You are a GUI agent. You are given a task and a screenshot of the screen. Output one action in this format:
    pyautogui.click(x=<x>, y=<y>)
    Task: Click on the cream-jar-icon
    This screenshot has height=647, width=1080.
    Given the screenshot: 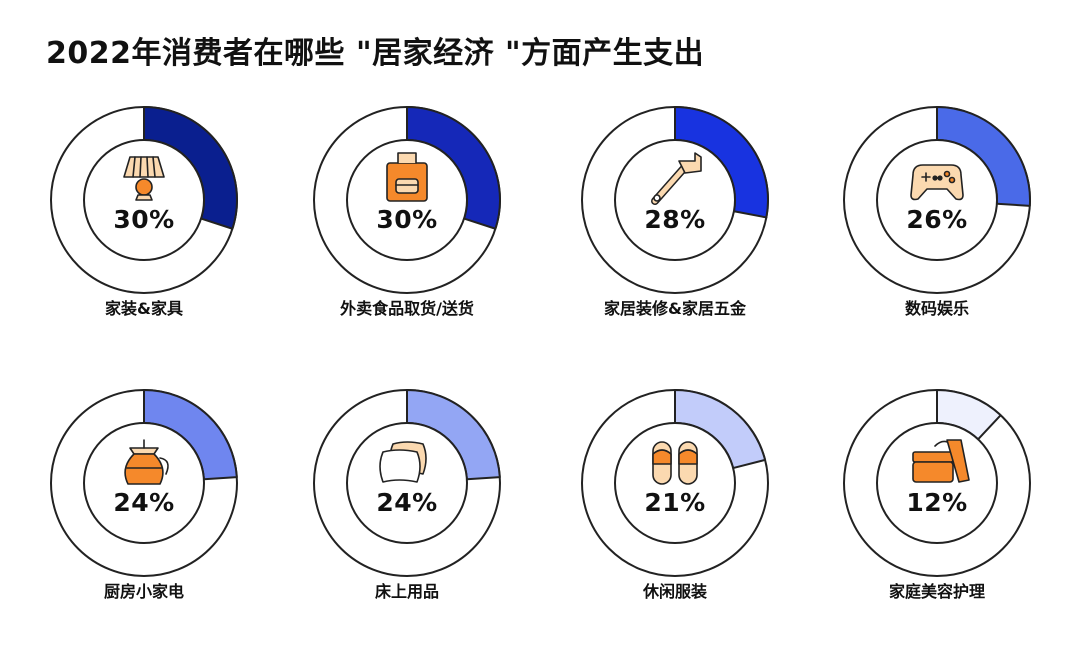 What is the action you would take?
    pyautogui.click(x=941, y=461)
    